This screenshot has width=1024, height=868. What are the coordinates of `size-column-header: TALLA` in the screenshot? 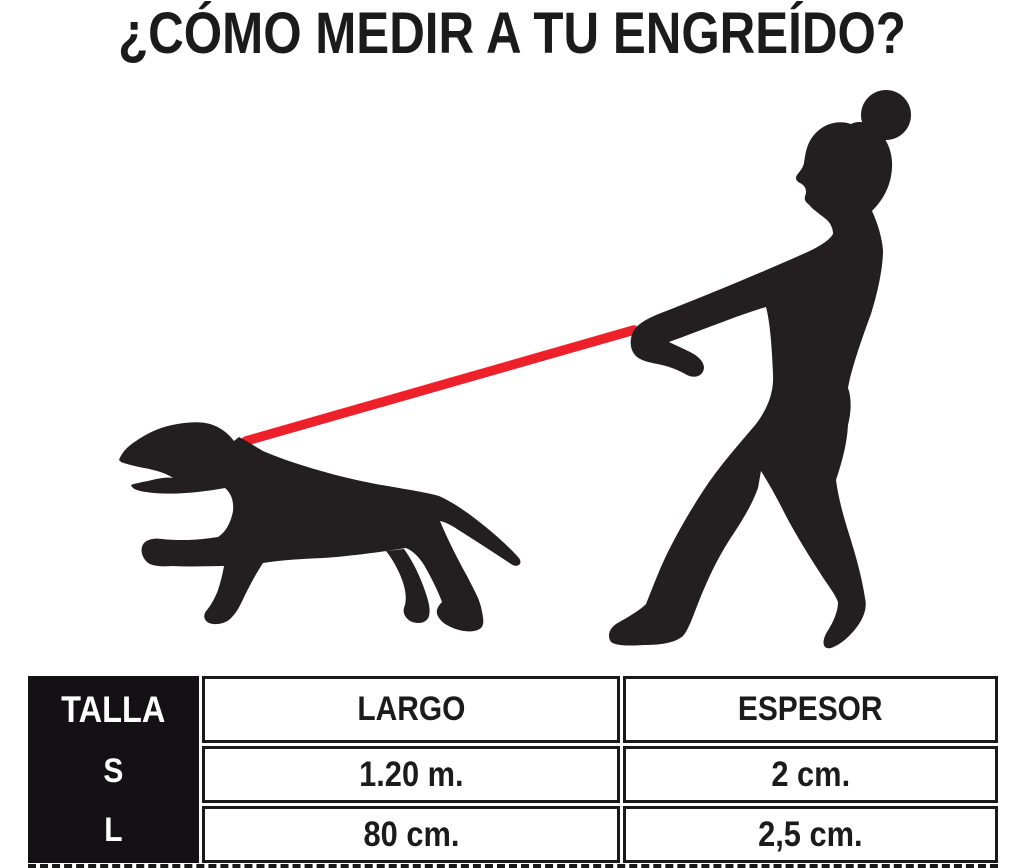 It's located at (113, 710).